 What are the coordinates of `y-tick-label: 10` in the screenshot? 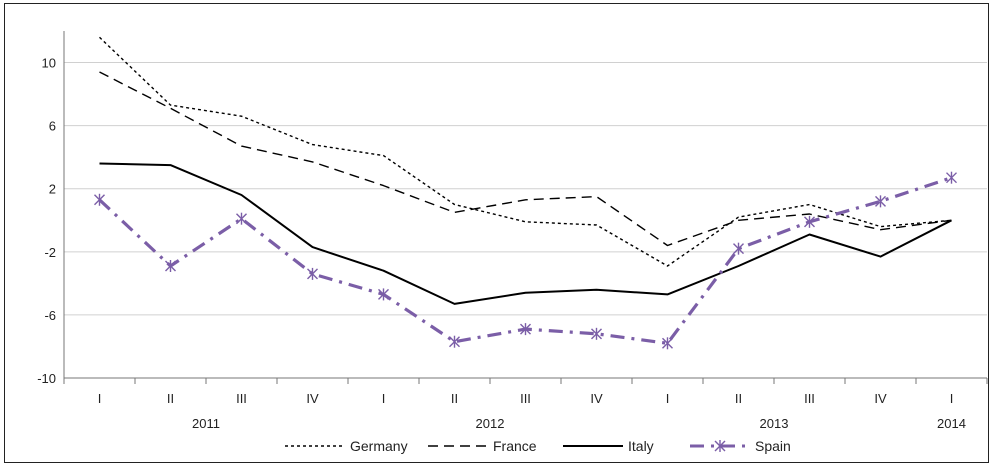 It's located at (49, 63).